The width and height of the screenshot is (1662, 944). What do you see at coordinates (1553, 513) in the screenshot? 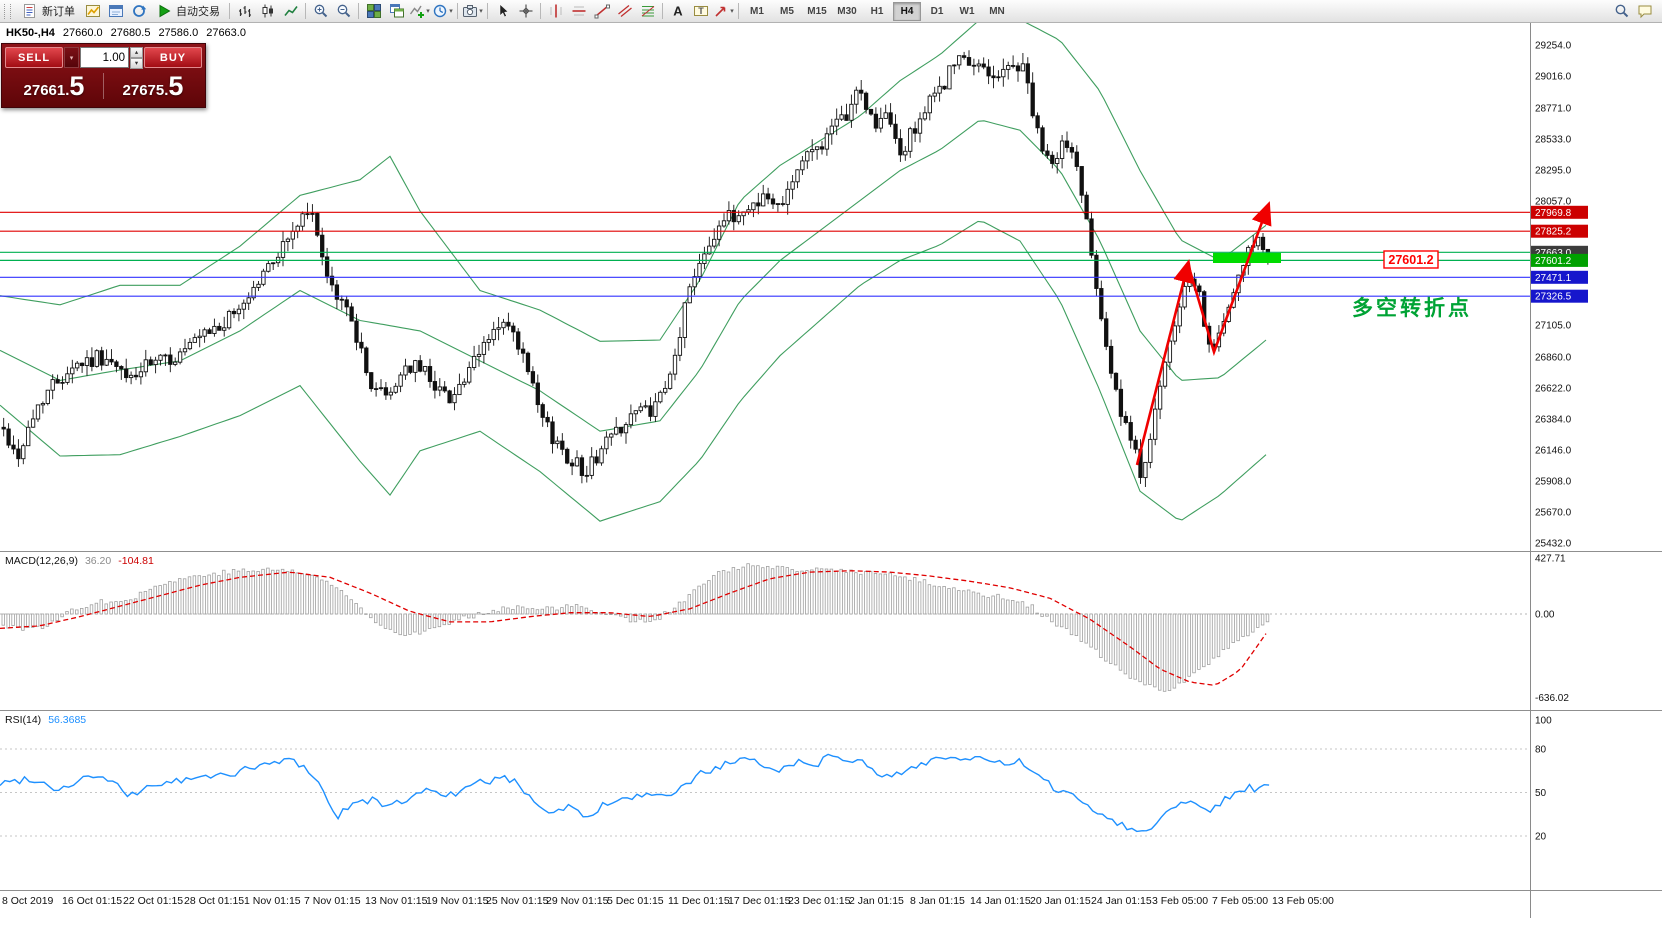
I see `svg-text: 25670.0` at bounding box center [1553, 513].